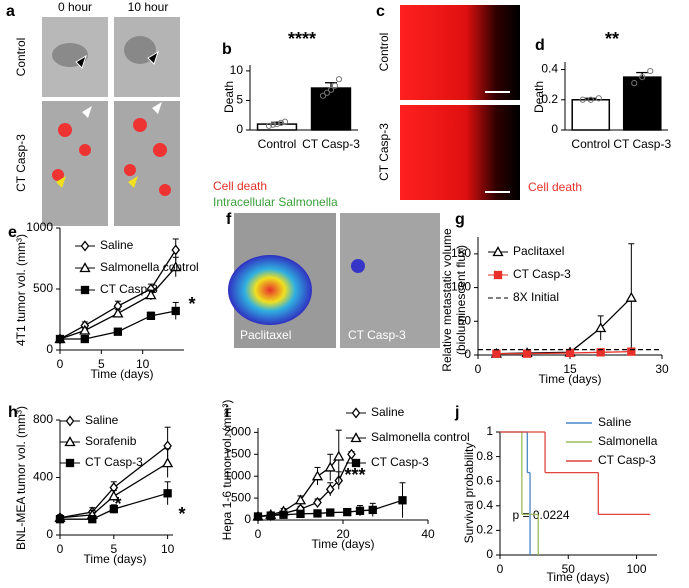 This screenshot has height=588, width=689. What do you see at coordinates (237, 70) in the screenshot?
I see `y-tick-label: 10` at bounding box center [237, 70].